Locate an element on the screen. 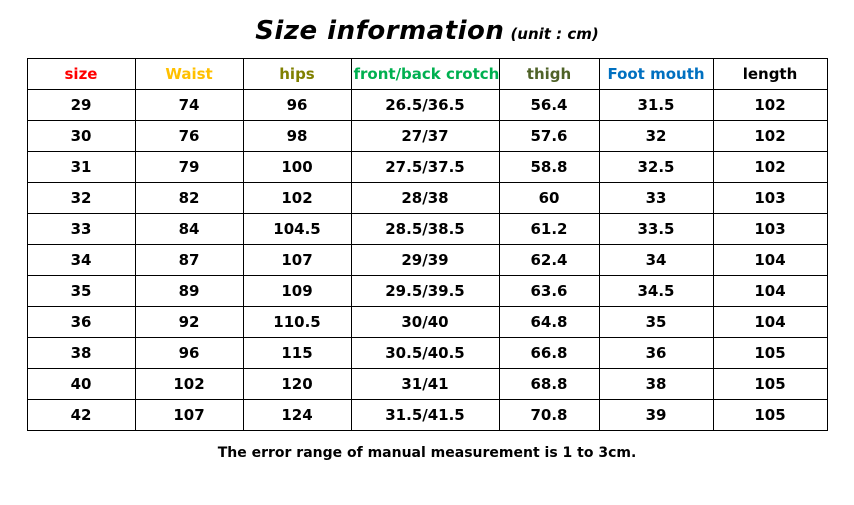  table-cell: 30.5/40.5 is located at coordinates (425, 353).